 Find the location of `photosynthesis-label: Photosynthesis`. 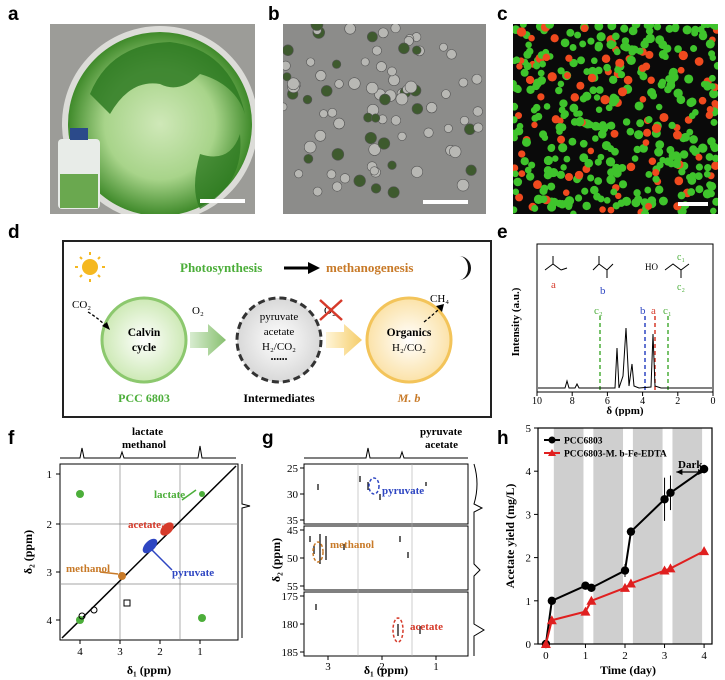

photosynthesis-label: Photosynthesis is located at coordinates (221, 267).